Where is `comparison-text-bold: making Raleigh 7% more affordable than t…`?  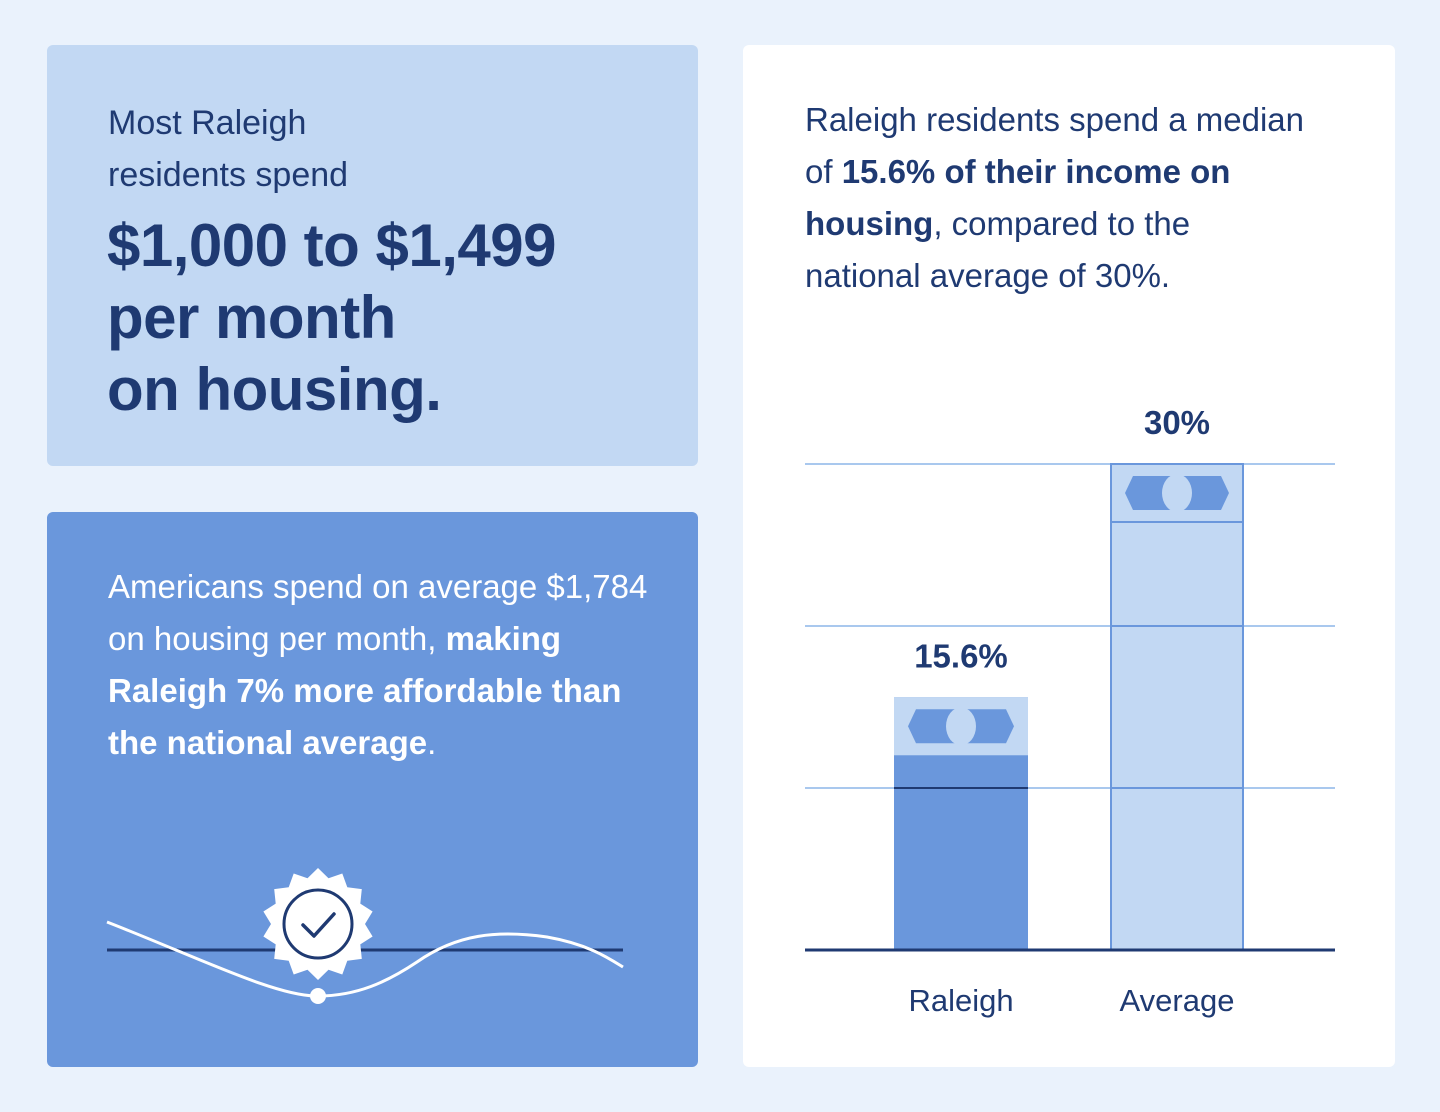 comparison-text-bold: making Raleigh 7% more affordable than t… is located at coordinates (365, 690).